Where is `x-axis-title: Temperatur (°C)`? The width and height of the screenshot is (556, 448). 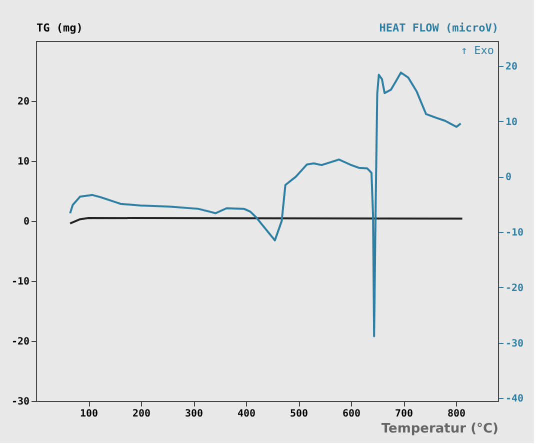 x-axis-title: Temperatur (°C) is located at coordinates (439, 429).